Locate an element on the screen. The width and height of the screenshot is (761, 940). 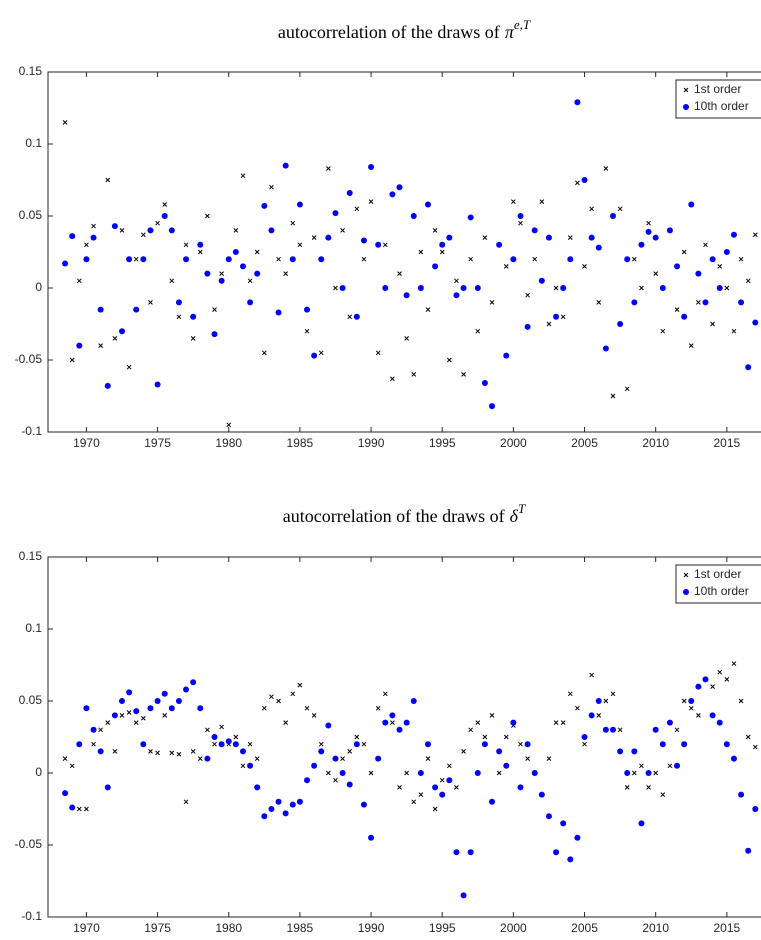
y-tick-label: 0 is located at coordinates (38, 287).